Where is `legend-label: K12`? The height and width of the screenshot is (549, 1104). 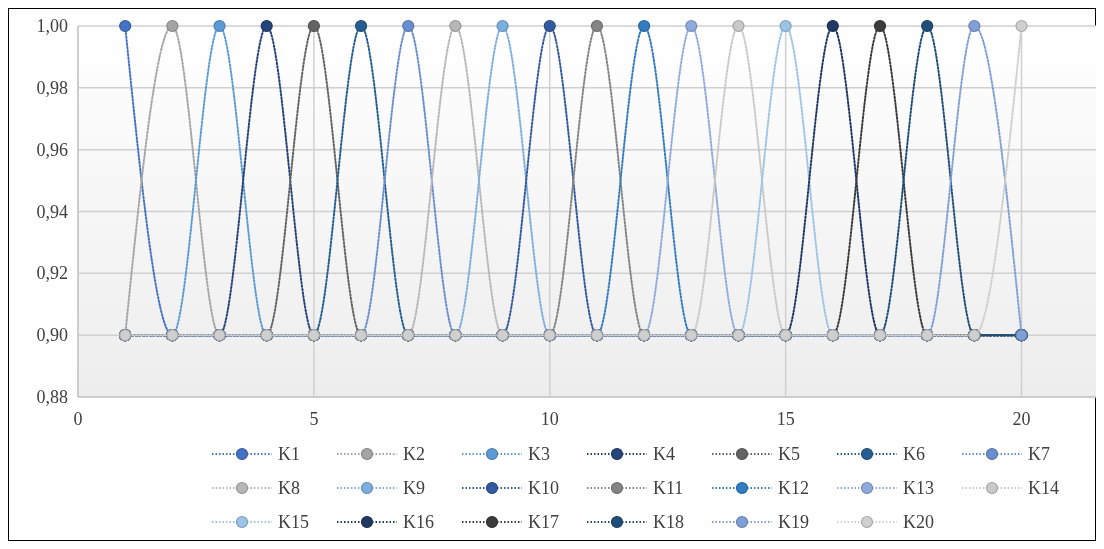 legend-label: K12 is located at coordinates (793, 488).